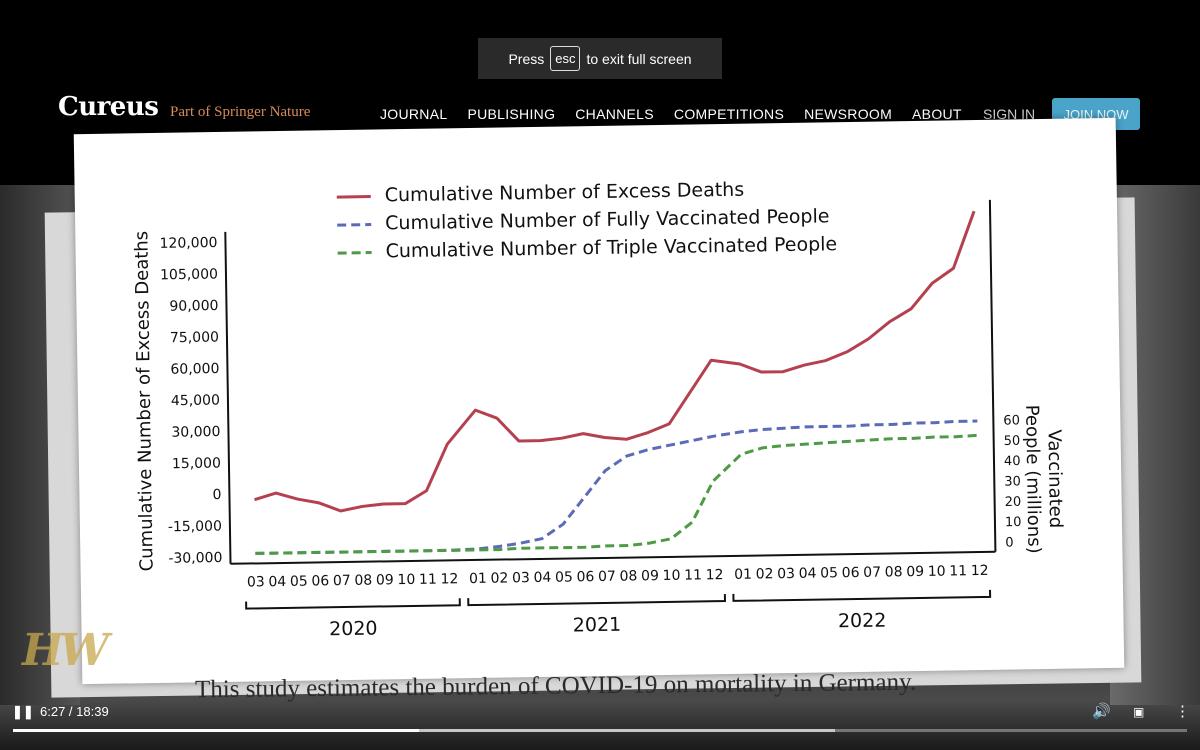 This screenshot has height=750, width=1200. I want to click on nav-competitions: COMPETITIONS, so click(729, 114).